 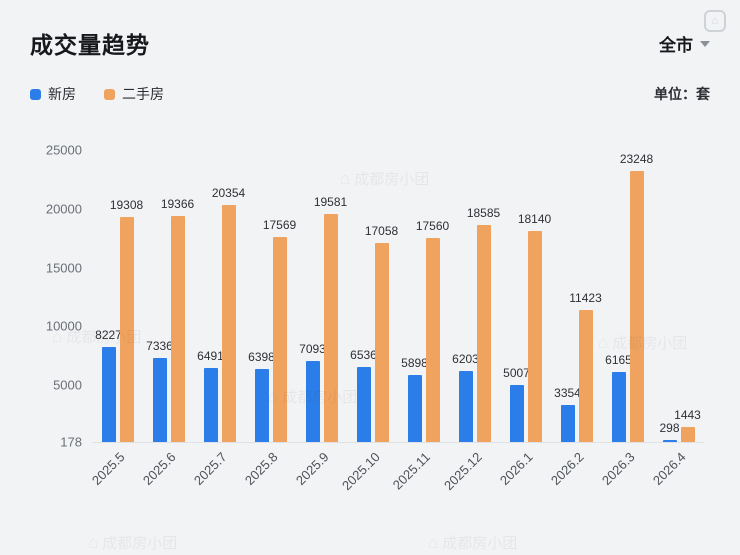 What do you see at coordinates (279, 225) in the screenshot?
I see `bar-value-secondhand: 17569` at bounding box center [279, 225].